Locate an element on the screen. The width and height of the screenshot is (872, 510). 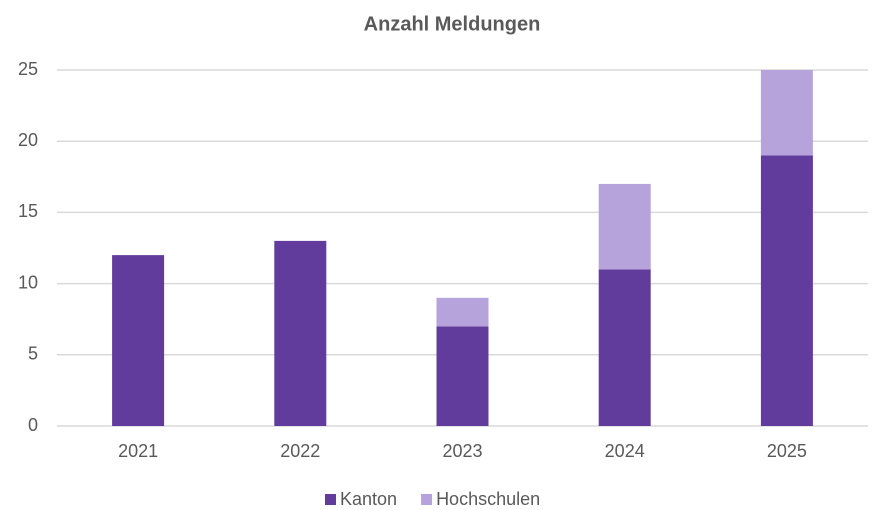
y-tick-label: 15 is located at coordinates (28, 211).